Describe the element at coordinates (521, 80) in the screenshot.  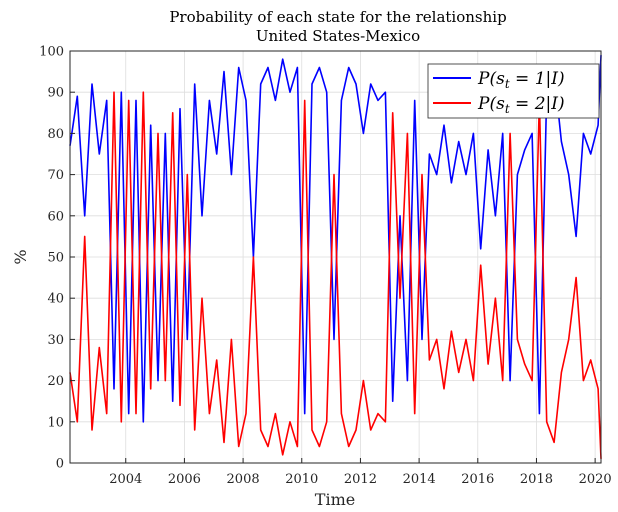
I see `legend-label-series-1: P(st = 1|I)` at that location.